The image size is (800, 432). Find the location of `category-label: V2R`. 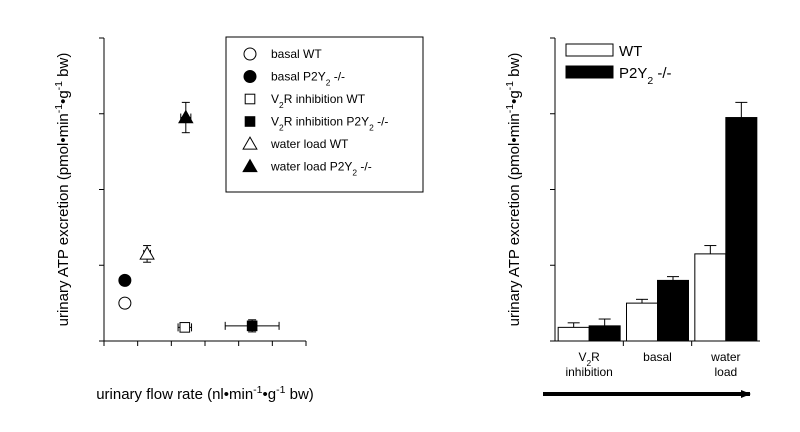

category-label: V2R is located at coordinates (589, 359).